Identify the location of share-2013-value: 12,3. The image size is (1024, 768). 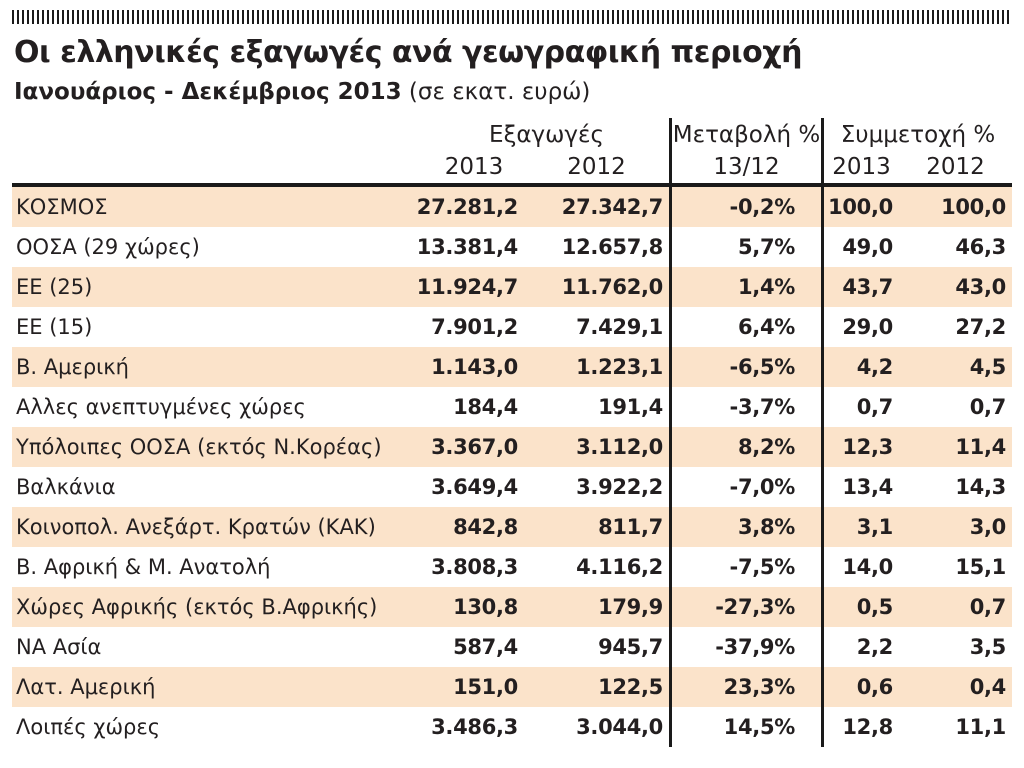
(861, 447).